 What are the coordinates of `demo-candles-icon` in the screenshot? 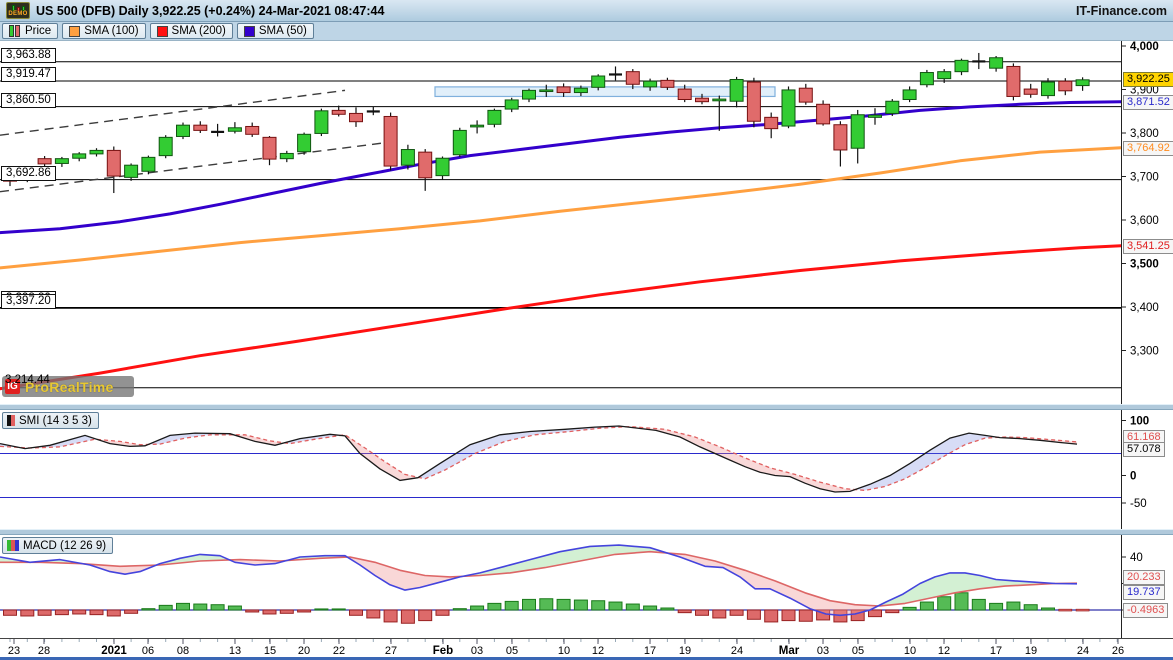 It's located at (18, 7).